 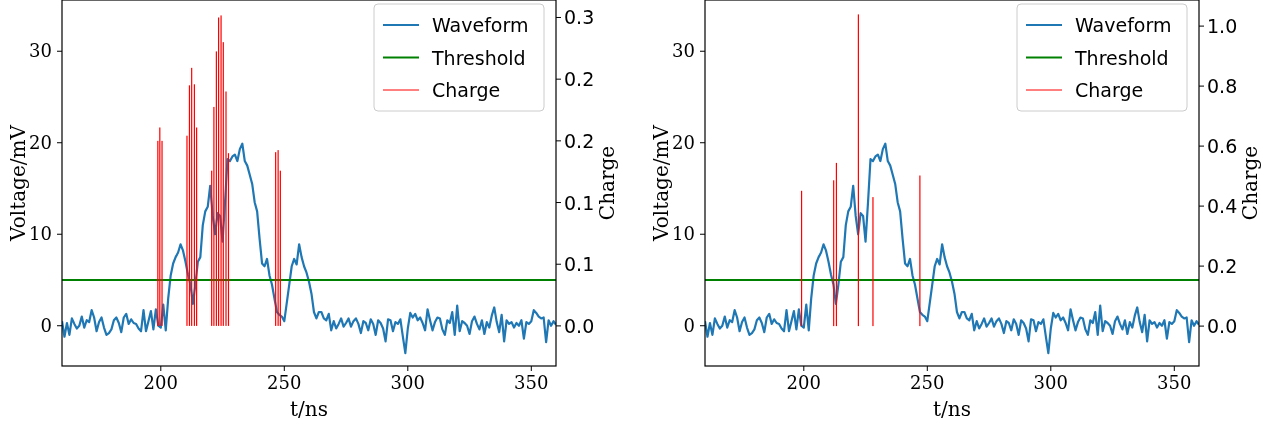 I want to click on y2-tick-label: 0.4, so click(x=1222, y=206).